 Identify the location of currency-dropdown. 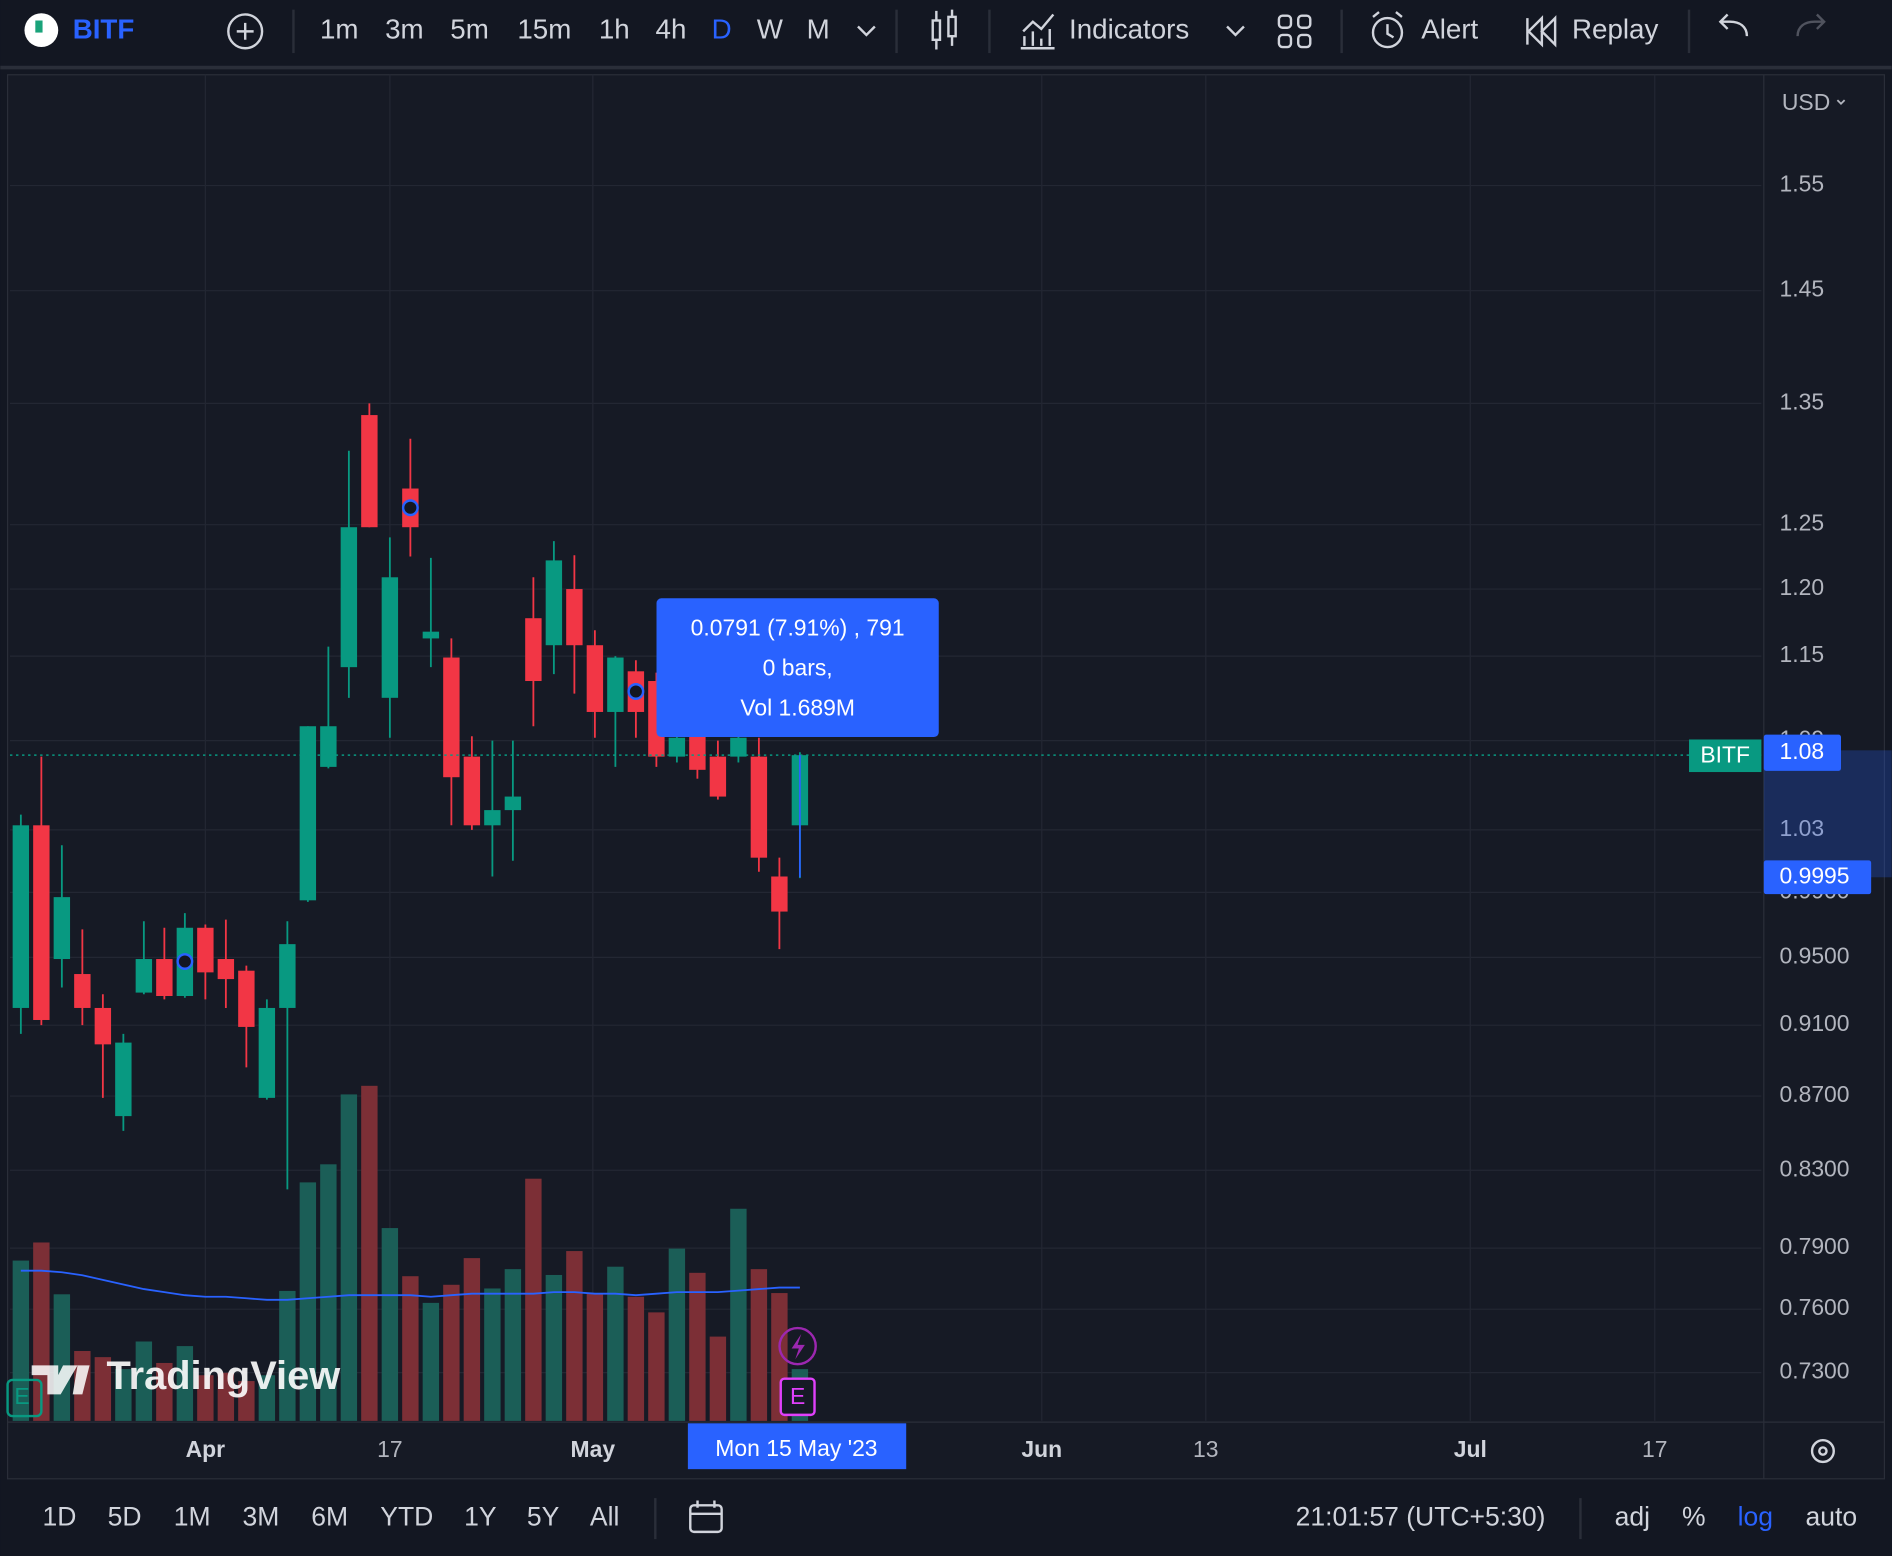
(1841, 102).